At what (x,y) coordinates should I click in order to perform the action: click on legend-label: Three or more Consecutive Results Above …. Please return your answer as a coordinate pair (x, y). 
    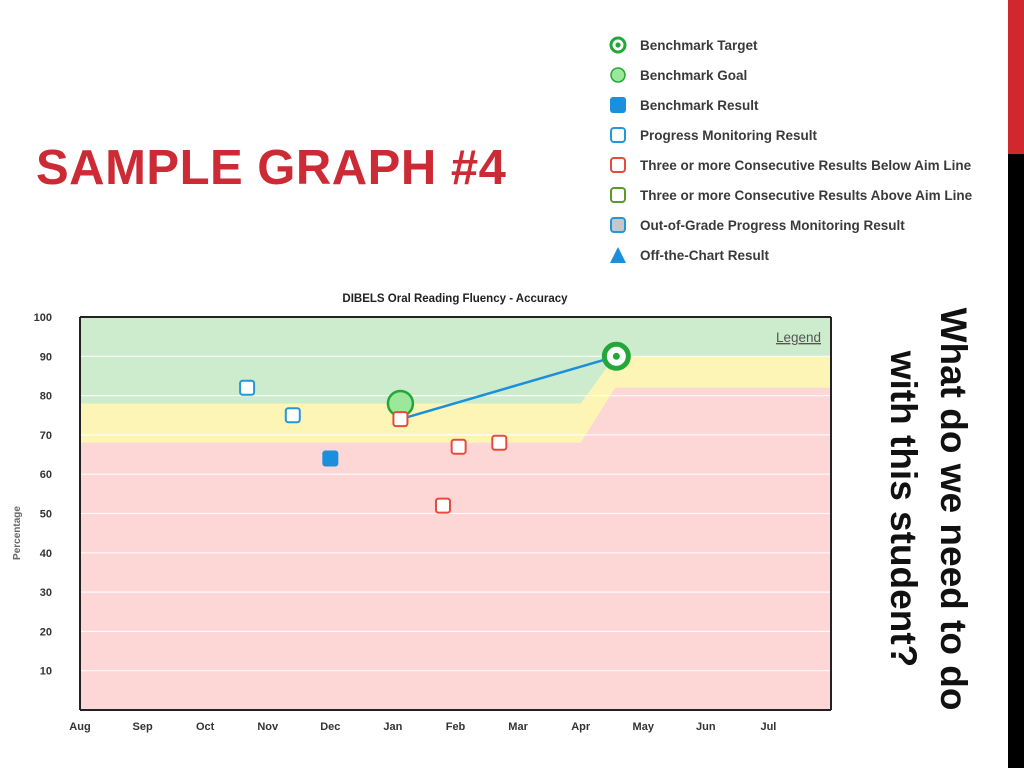
    Looking at the image, I should click on (806, 195).